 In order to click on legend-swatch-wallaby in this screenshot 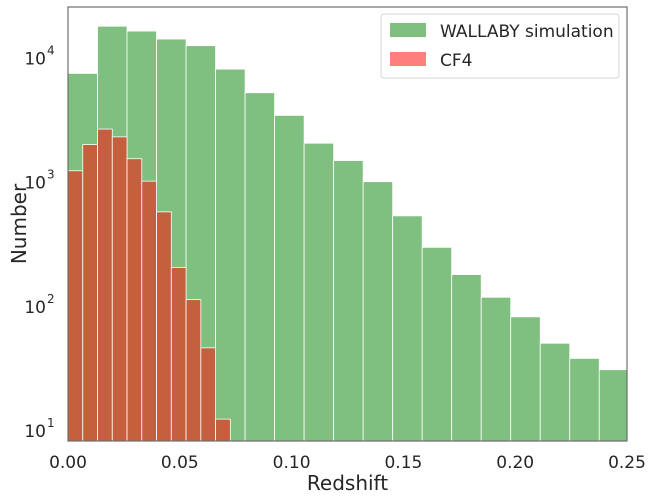, I will do `click(408, 30)`.